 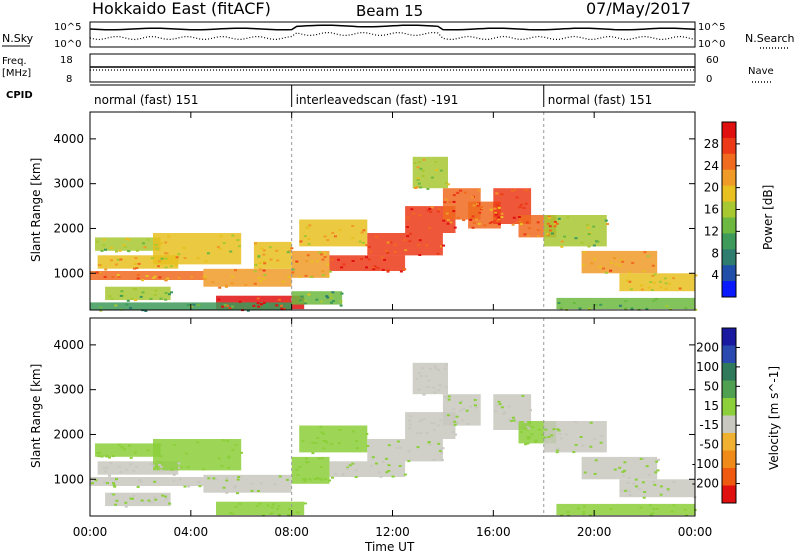 I want to click on velocity-colorbar-label: Velocity [m s^-1], so click(x=774, y=418).